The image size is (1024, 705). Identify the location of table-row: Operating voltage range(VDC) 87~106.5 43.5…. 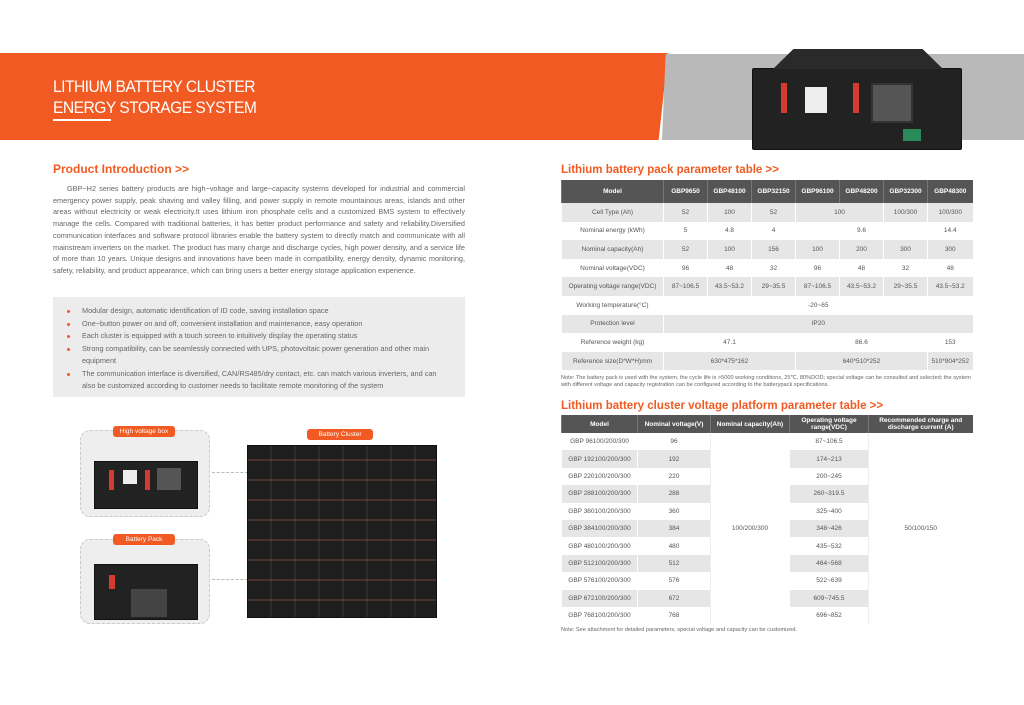
(767, 286).